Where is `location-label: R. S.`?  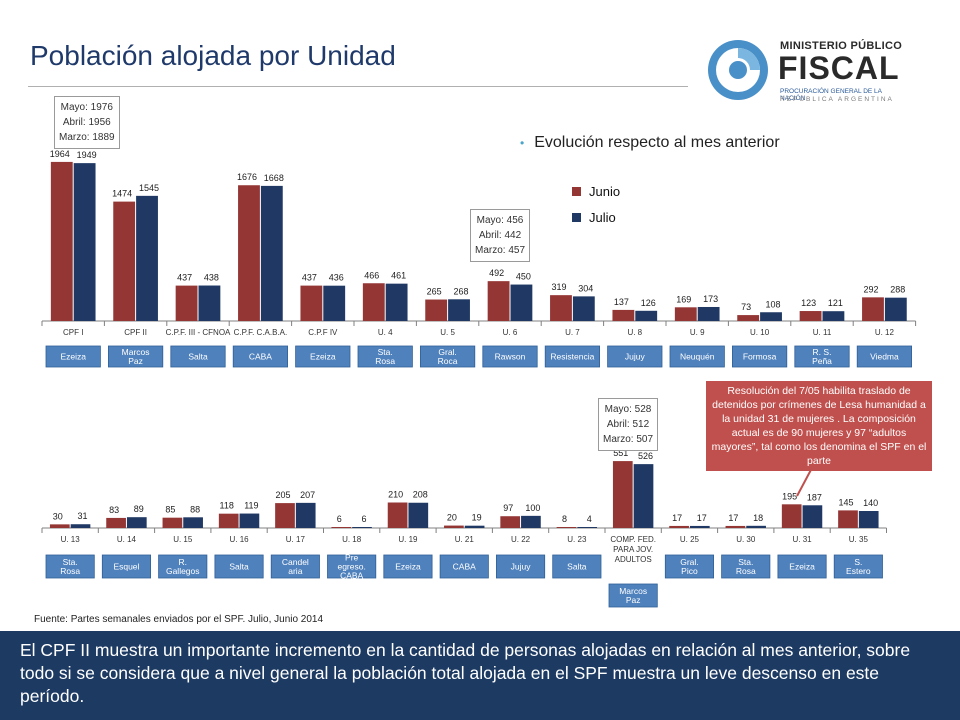
location-label: R. S. is located at coordinates (822, 352).